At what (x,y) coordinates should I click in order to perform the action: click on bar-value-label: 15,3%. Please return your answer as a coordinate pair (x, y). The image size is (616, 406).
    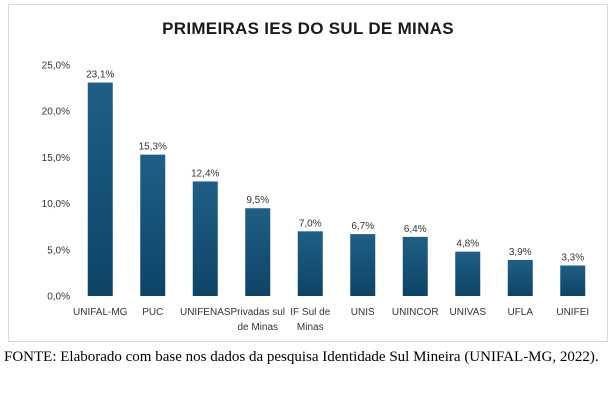
    Looking at the image, I should click on (153, 147).